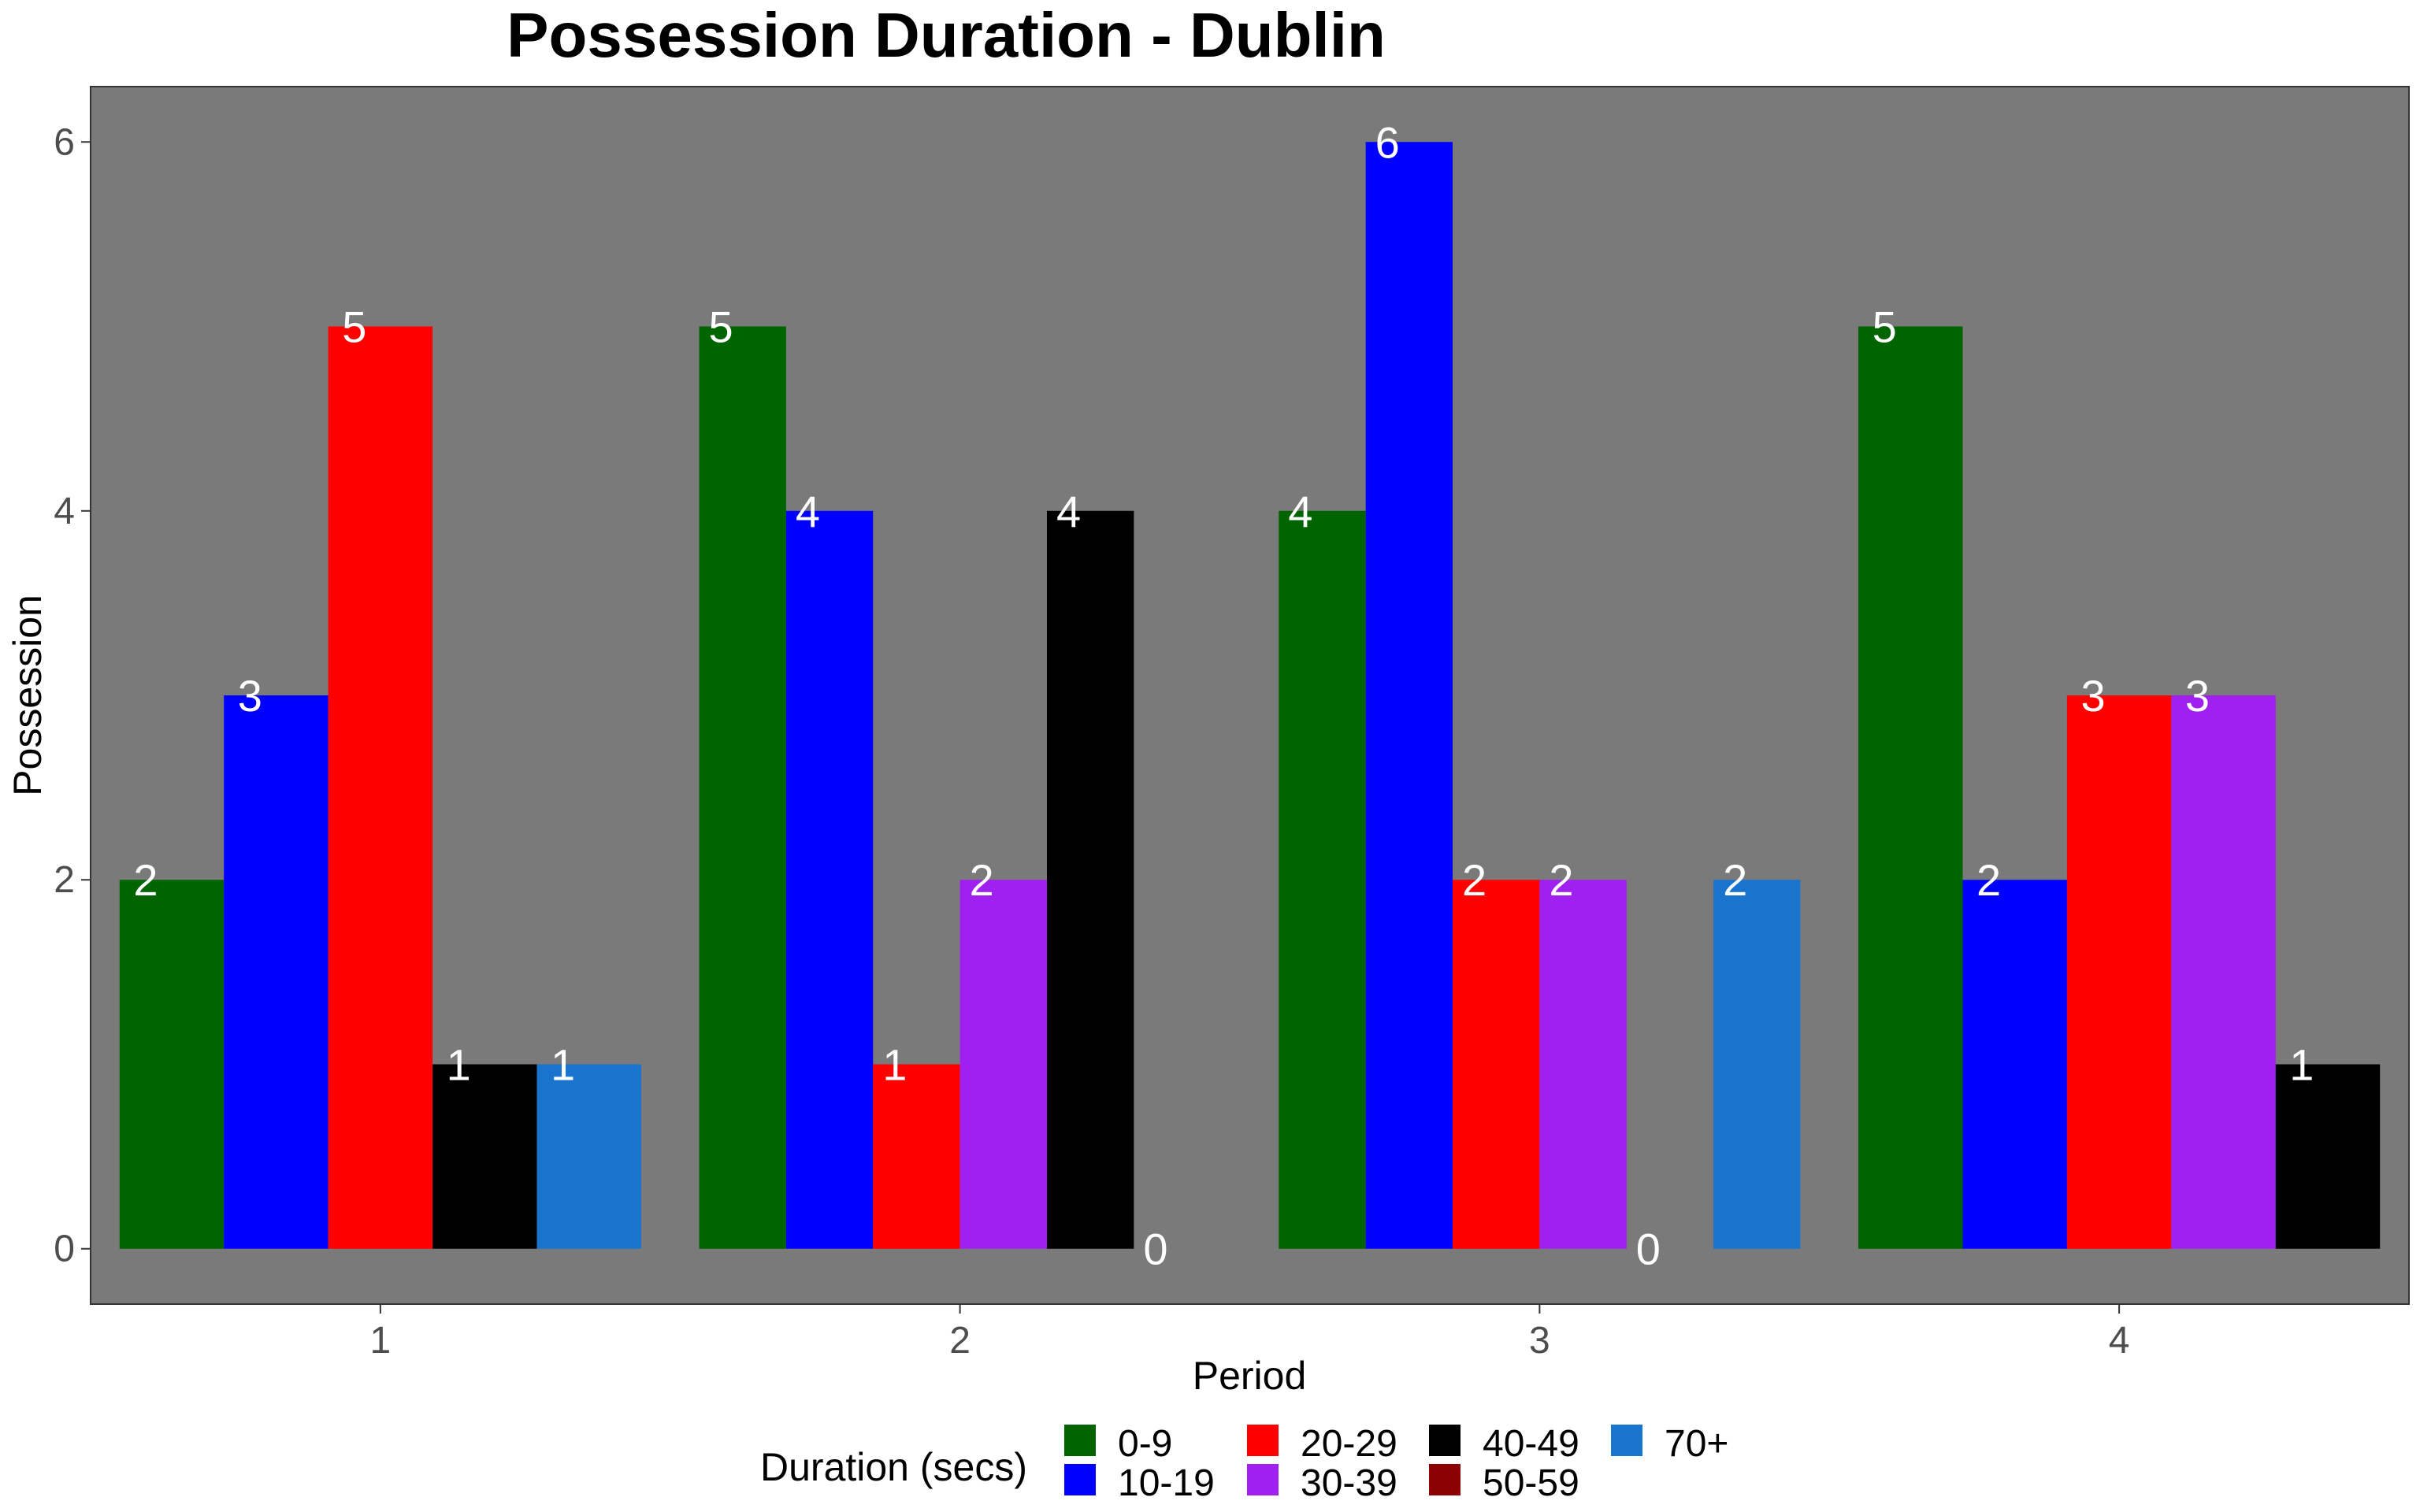 The image size is (2420, 1512). I want to click on legend-title: Duration (secs), so click(893, 1467).